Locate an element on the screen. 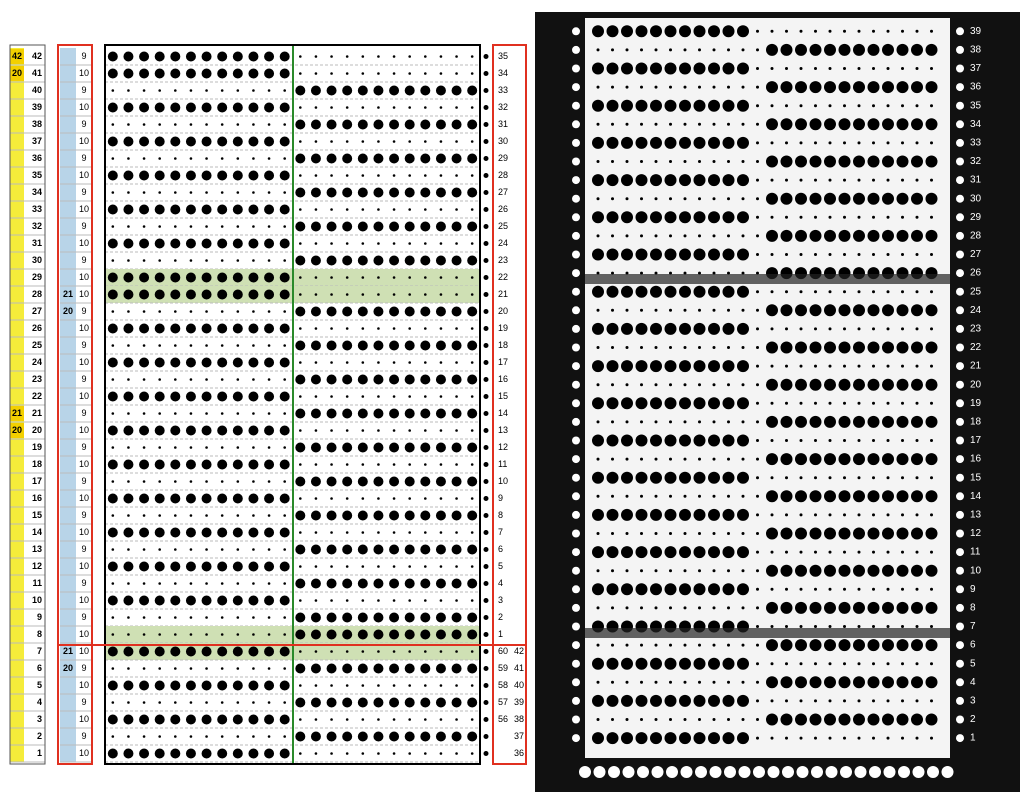 The width and height of the screenshot is (1024, 803). mark-label: 20 is located at coordinates (17, 73).